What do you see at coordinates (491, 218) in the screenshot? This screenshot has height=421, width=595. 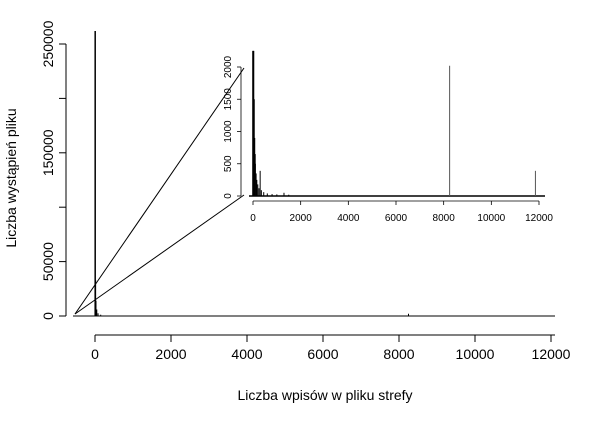 I see `inset-x-tick-label: 10000` at bounding box center [491, 218].